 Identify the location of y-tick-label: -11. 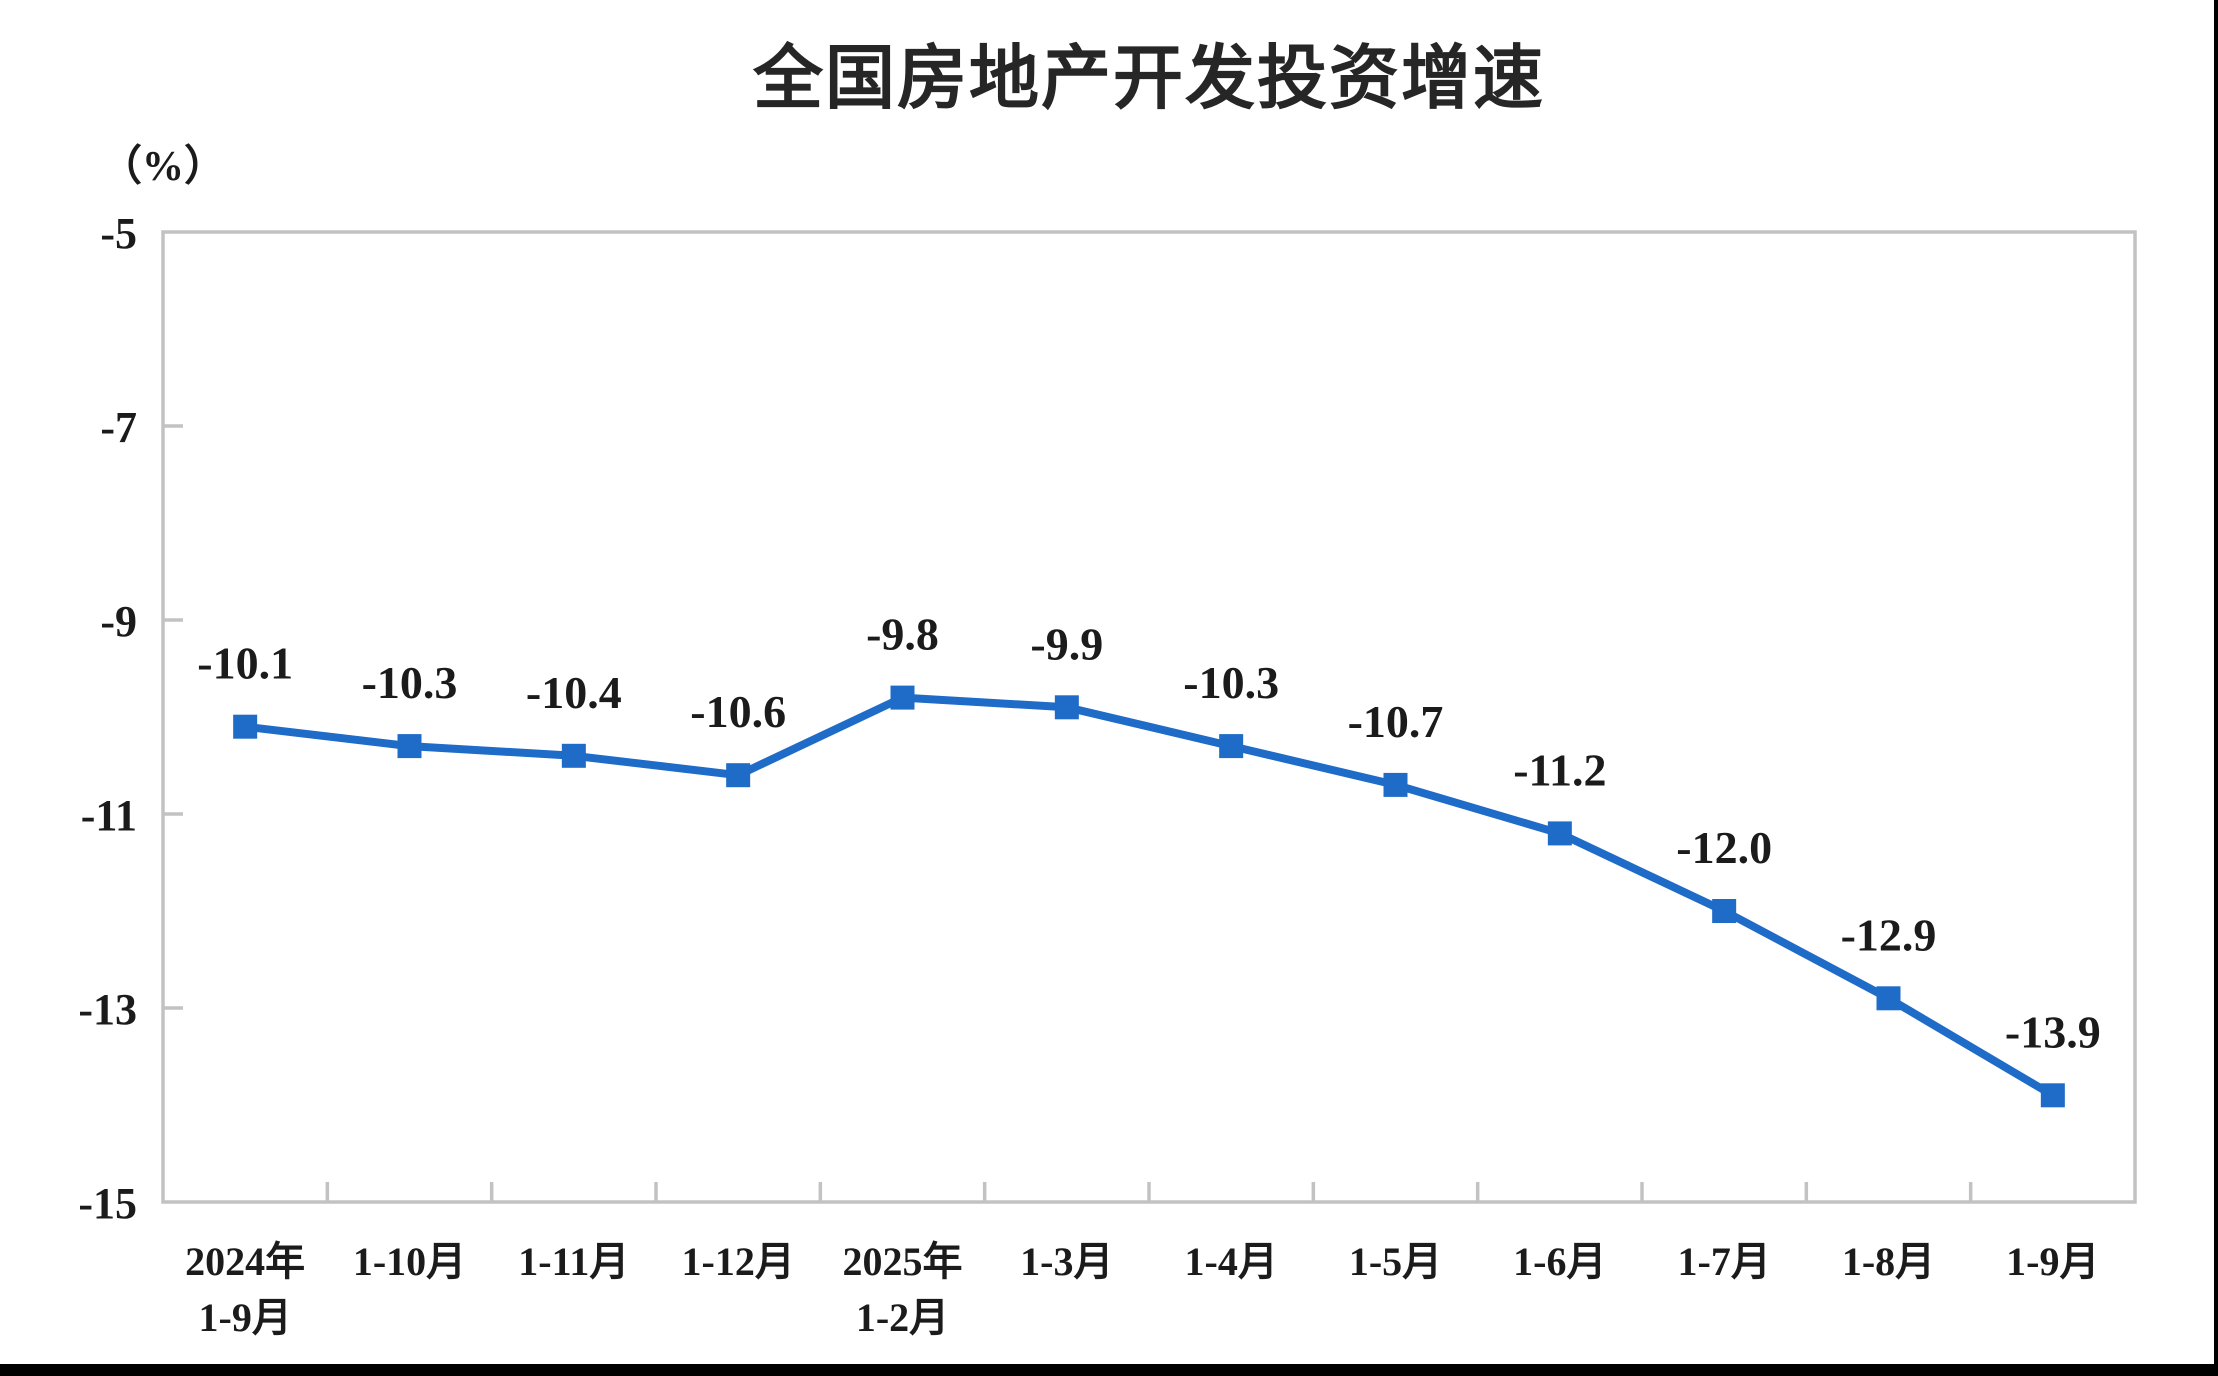
(109, 815).